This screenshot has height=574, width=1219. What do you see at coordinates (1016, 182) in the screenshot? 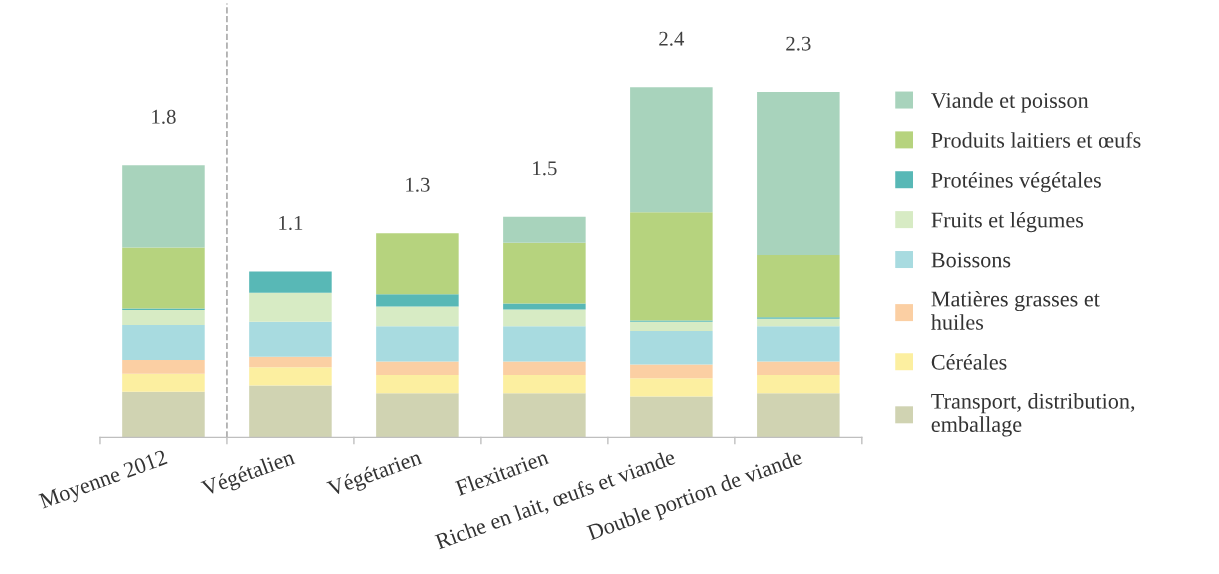
I see `legend-label: Protéines végétales` at bounding box center [1016, 182].